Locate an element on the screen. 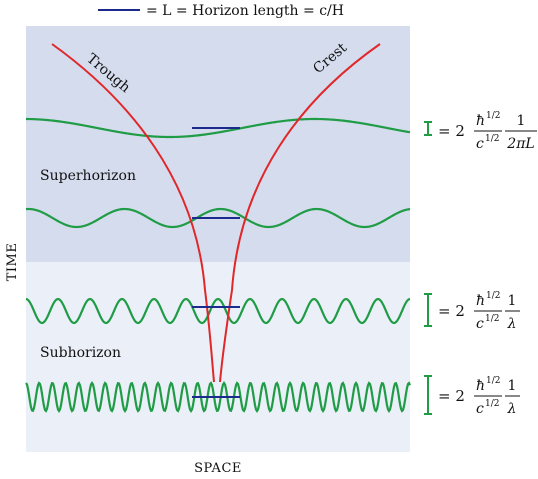 This screenshot has width=538, height=479. wave-subhorizon-short is located at coordinates (218, 311).